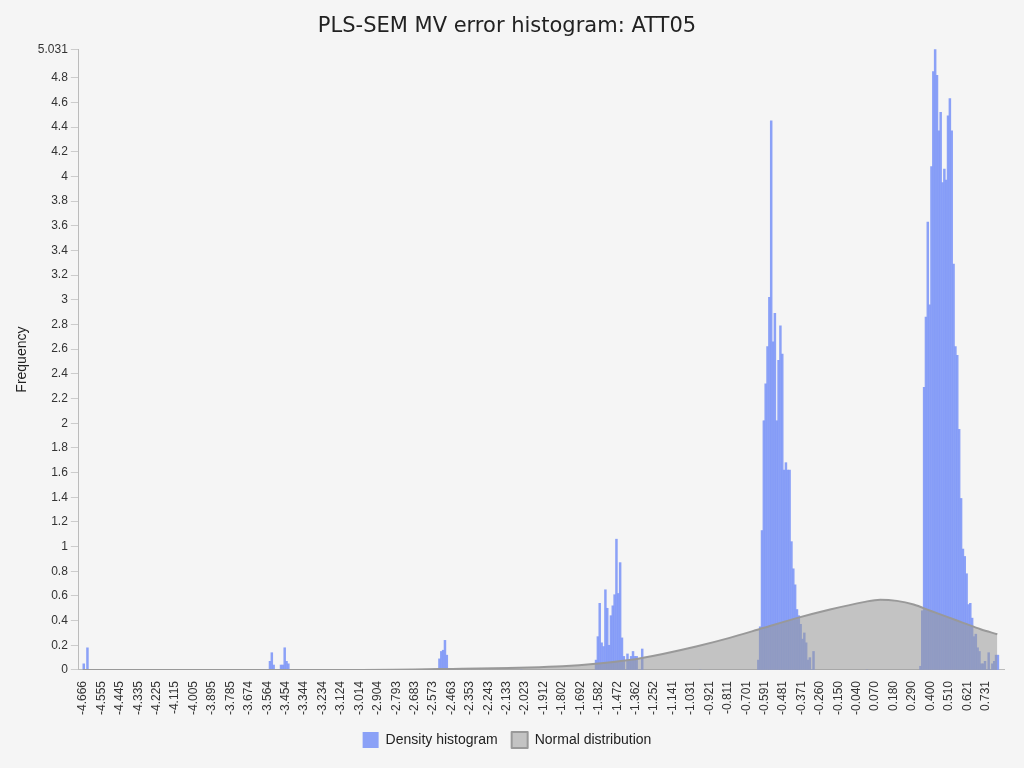  What do you see at coordinates (450, 698) in the screenshot?
I see `x-tick-label: -2.463` at bounding box center [450, 698].